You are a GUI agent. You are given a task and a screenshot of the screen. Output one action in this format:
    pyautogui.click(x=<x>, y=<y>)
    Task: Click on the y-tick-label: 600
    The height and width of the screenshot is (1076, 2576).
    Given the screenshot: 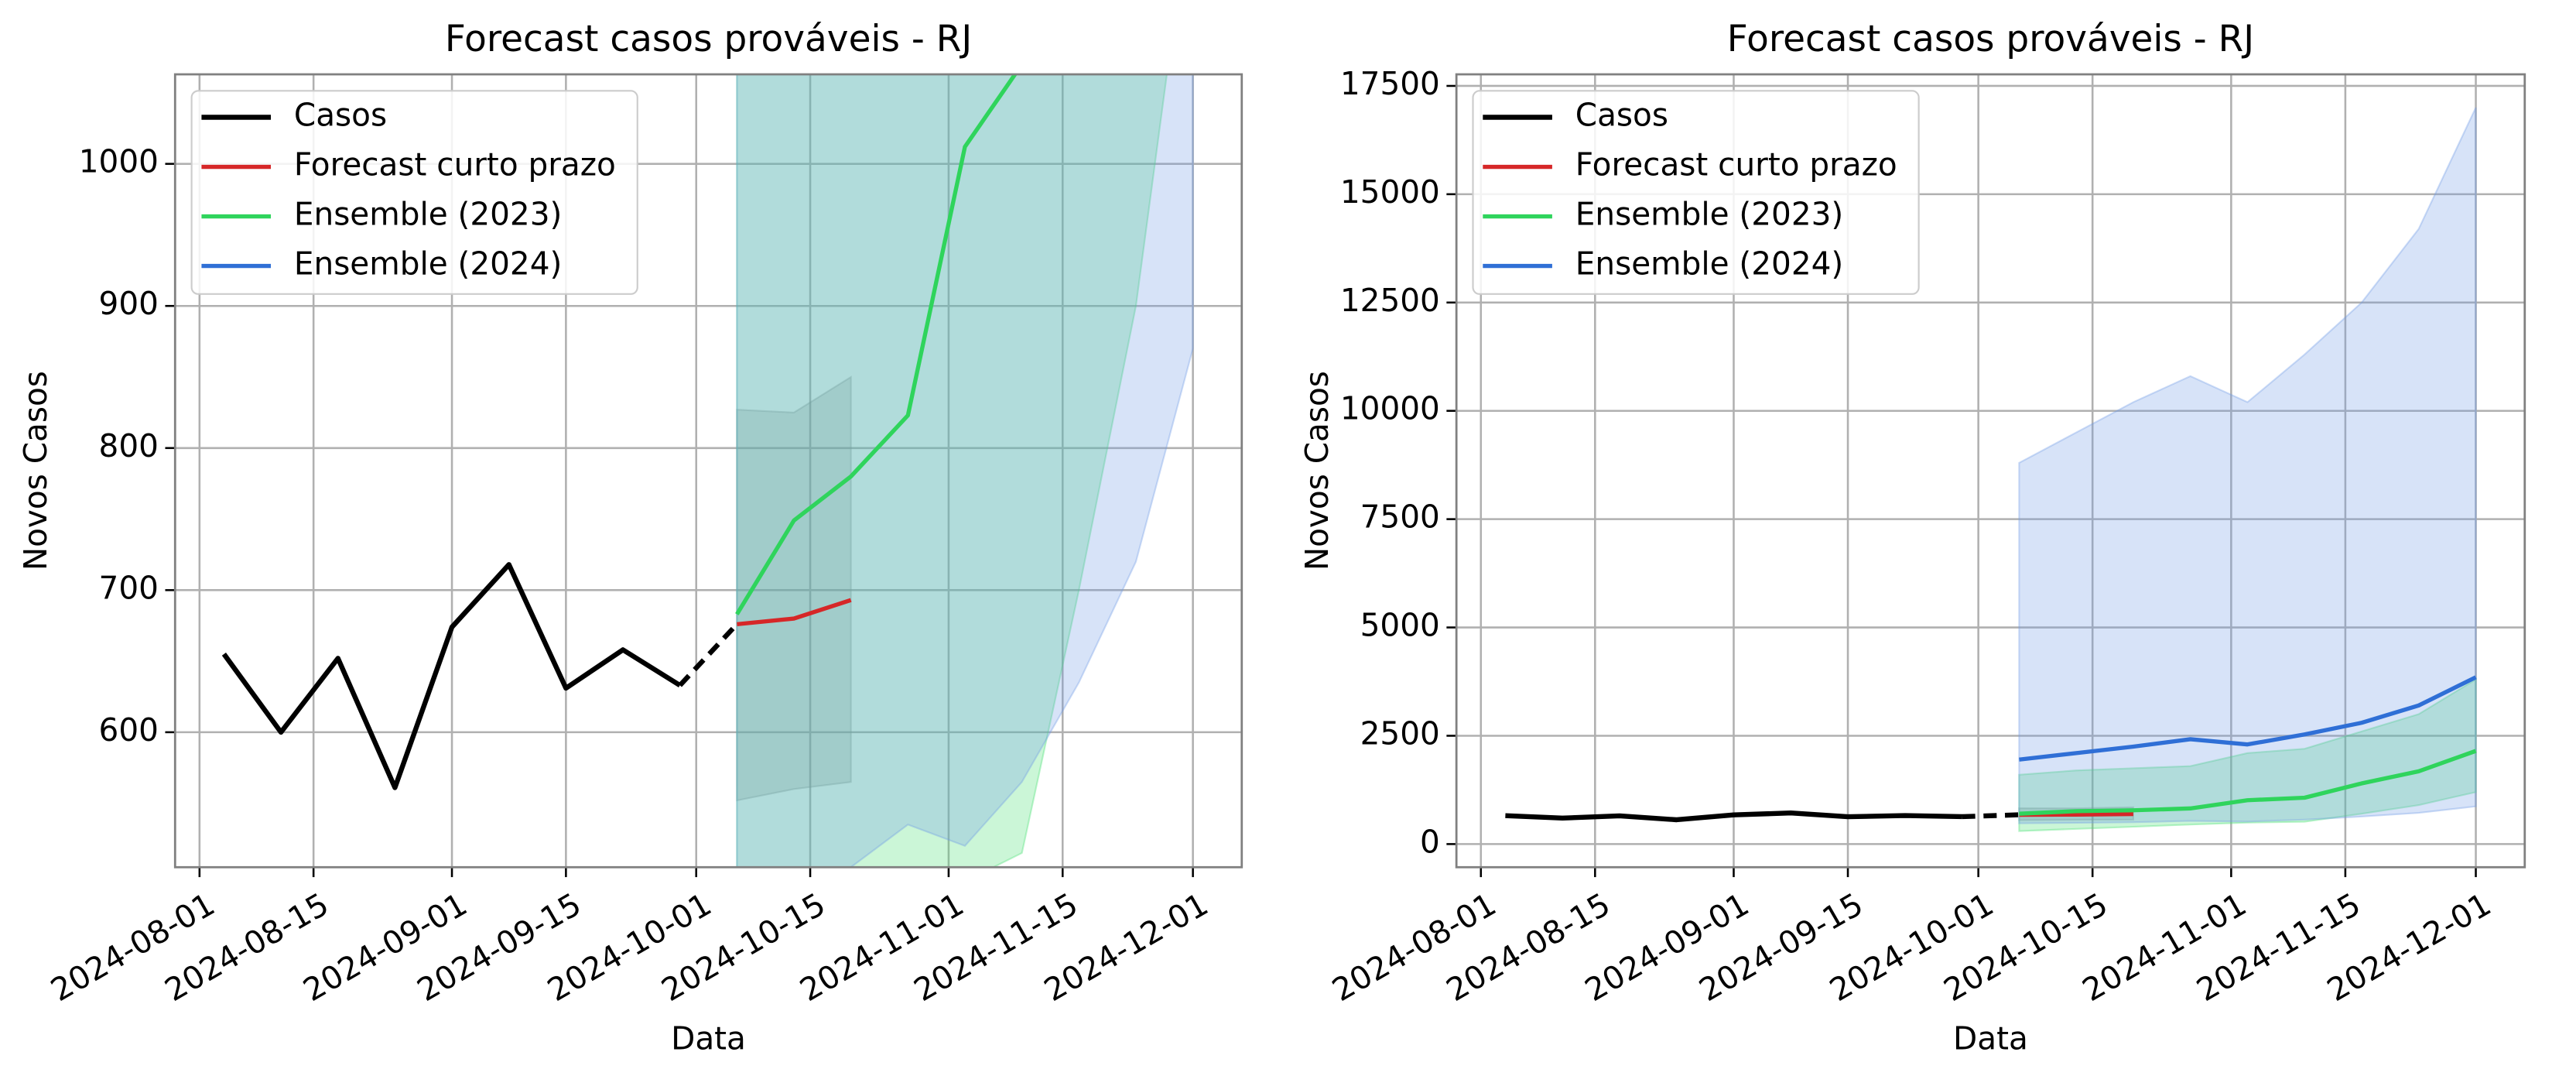 What is the action you would take?
    pyautogui.click(x=129, y=730)
    